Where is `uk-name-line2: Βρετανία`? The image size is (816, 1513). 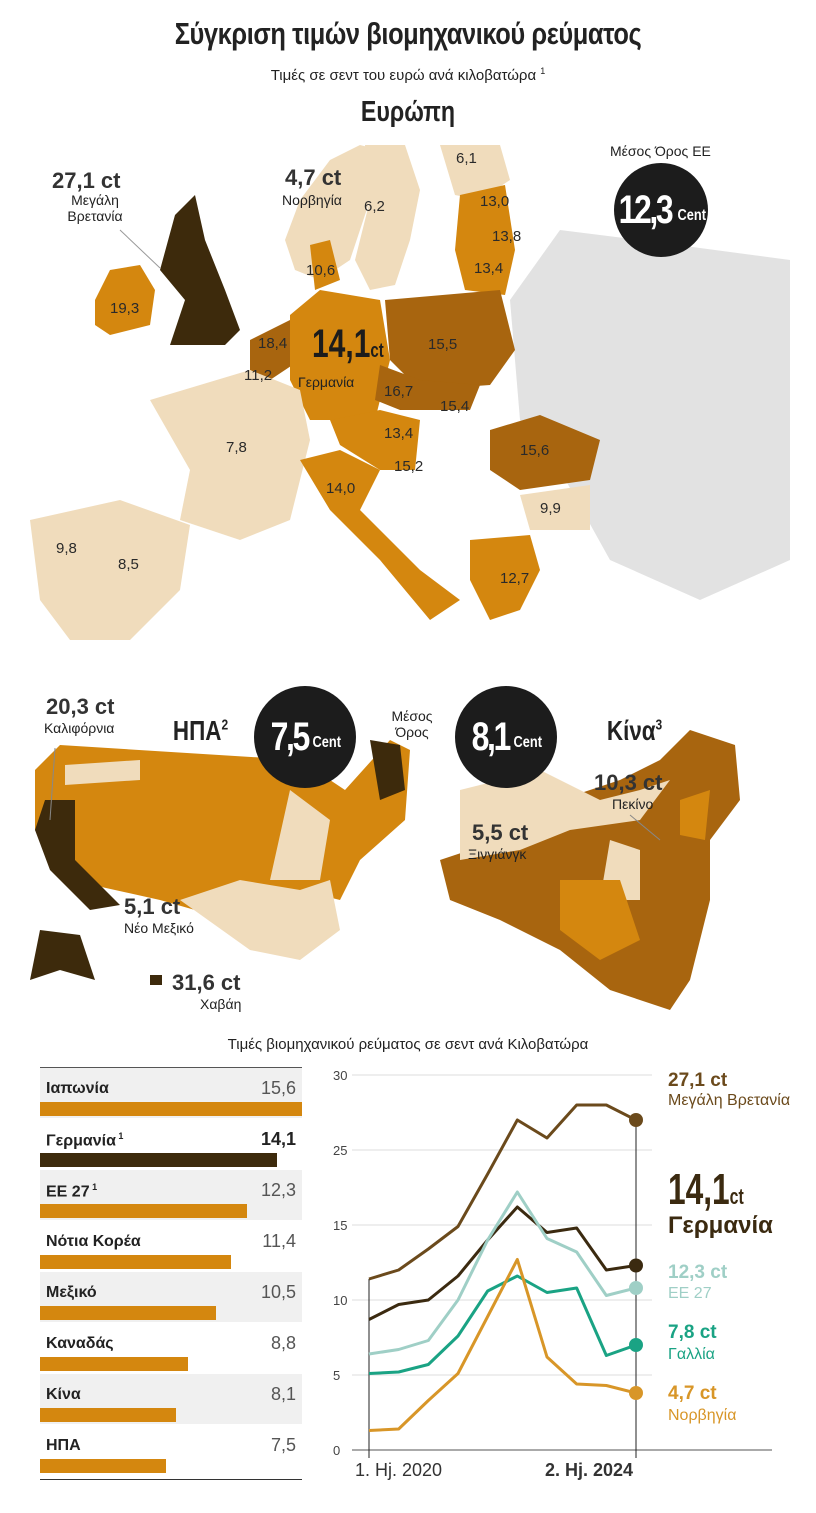 uk-name-line2: Βρετανία is located at coordinates (95, 216).